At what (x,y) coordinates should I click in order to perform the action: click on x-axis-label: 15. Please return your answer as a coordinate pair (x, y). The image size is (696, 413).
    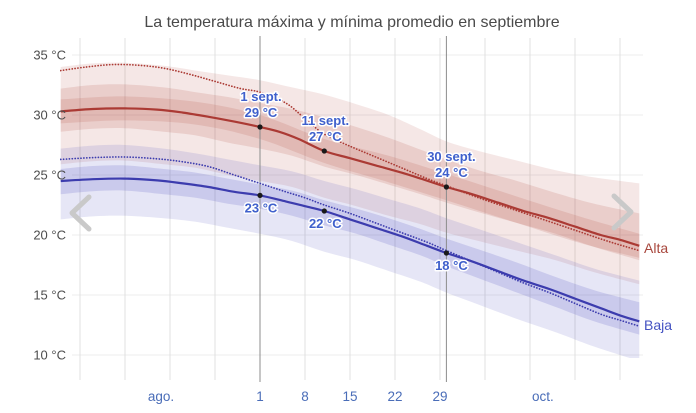
    Looking at the image, I should click on (349, 396).